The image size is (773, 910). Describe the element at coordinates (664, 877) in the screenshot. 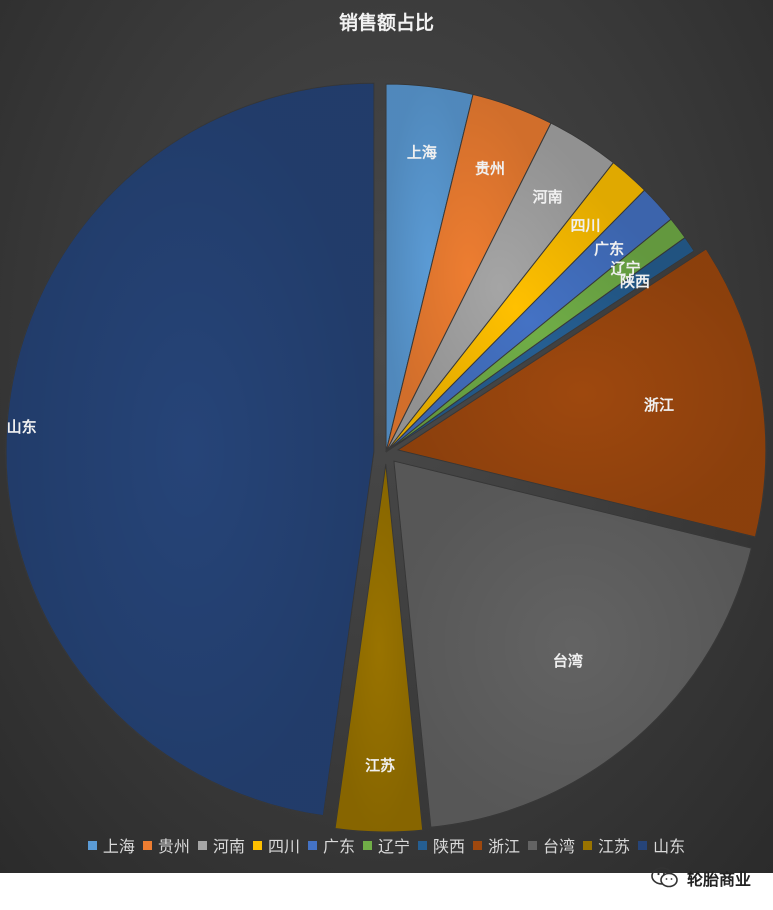

I see `wechat-icon` at that location.